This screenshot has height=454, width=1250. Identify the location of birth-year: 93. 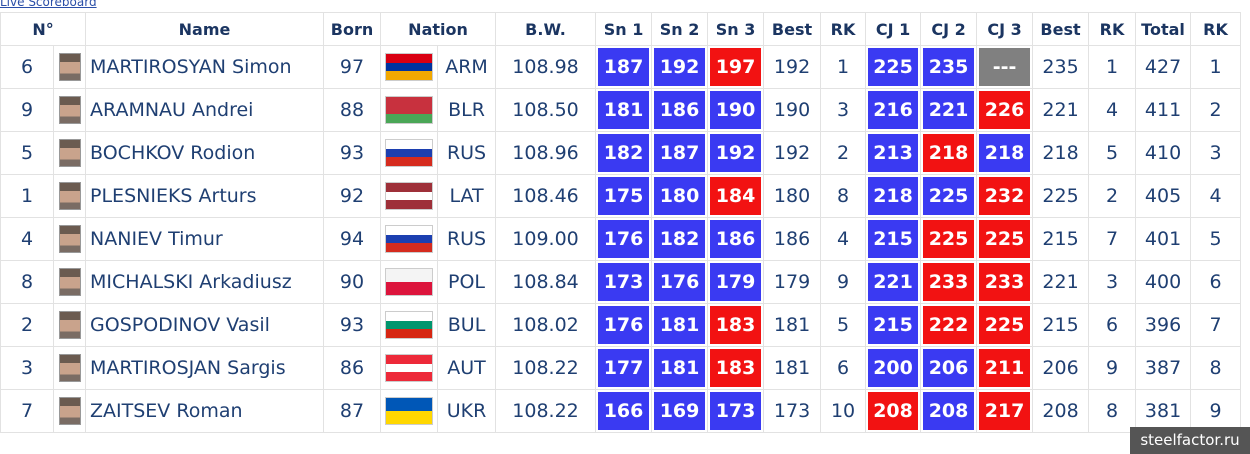
(352, 153).